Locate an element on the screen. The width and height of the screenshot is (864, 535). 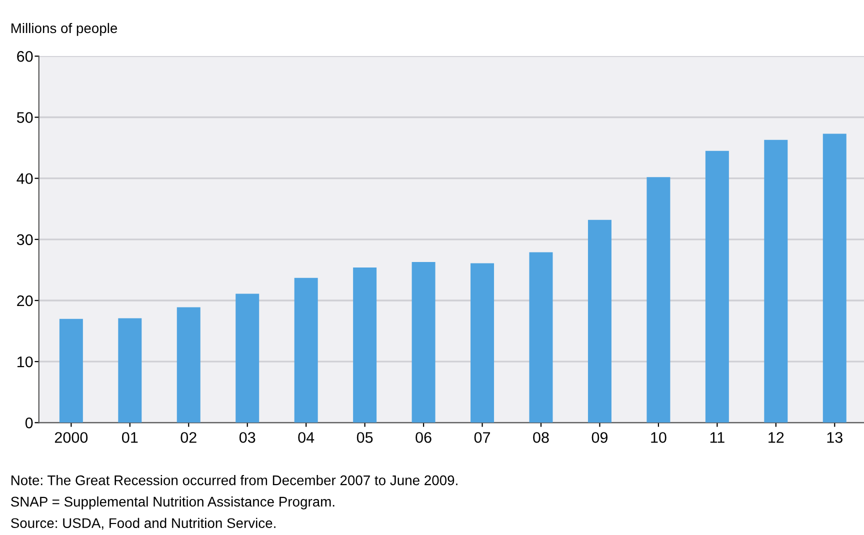
y-tick-label: 40 is located at coordinates (24, 178).